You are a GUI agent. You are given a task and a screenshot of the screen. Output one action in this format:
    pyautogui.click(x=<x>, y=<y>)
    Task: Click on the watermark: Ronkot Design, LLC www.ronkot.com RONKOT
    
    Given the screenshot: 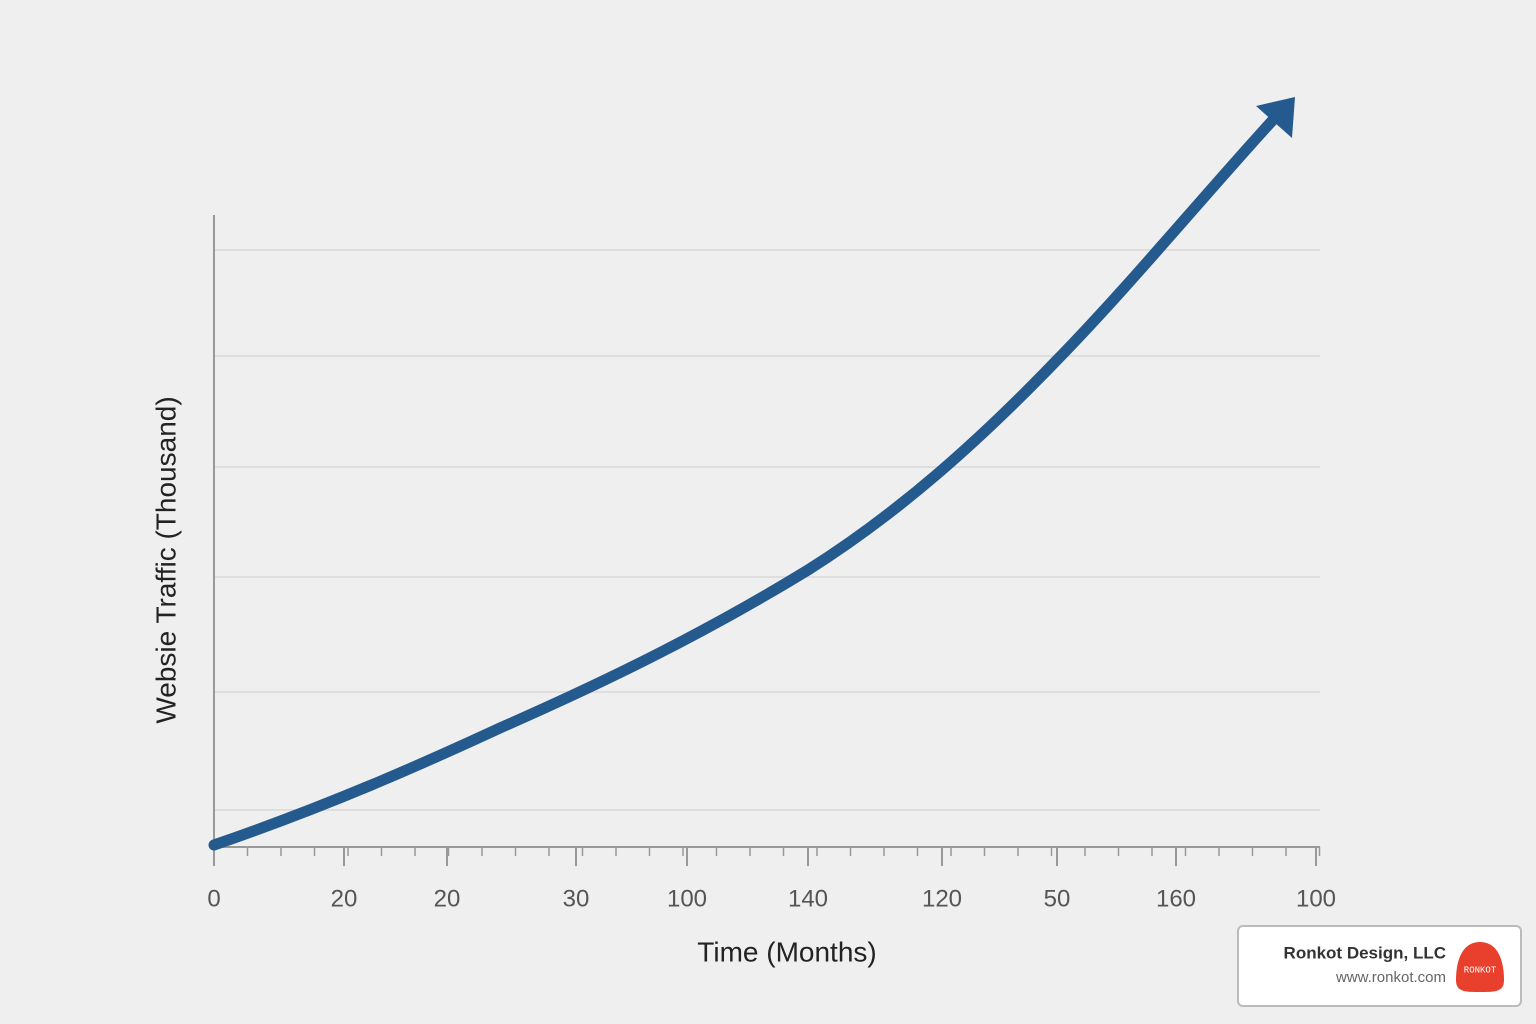 What is the action you would take?
    pyautogui.click(x=1379, y=966)
    